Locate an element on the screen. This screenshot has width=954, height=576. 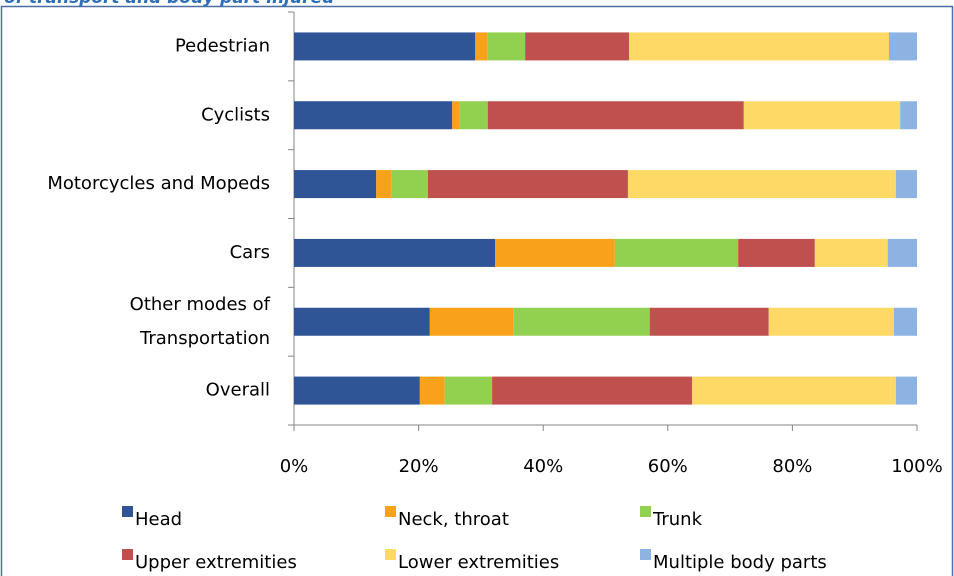
y-tick-label: Pedestrian is located at coordinates (222, 45).